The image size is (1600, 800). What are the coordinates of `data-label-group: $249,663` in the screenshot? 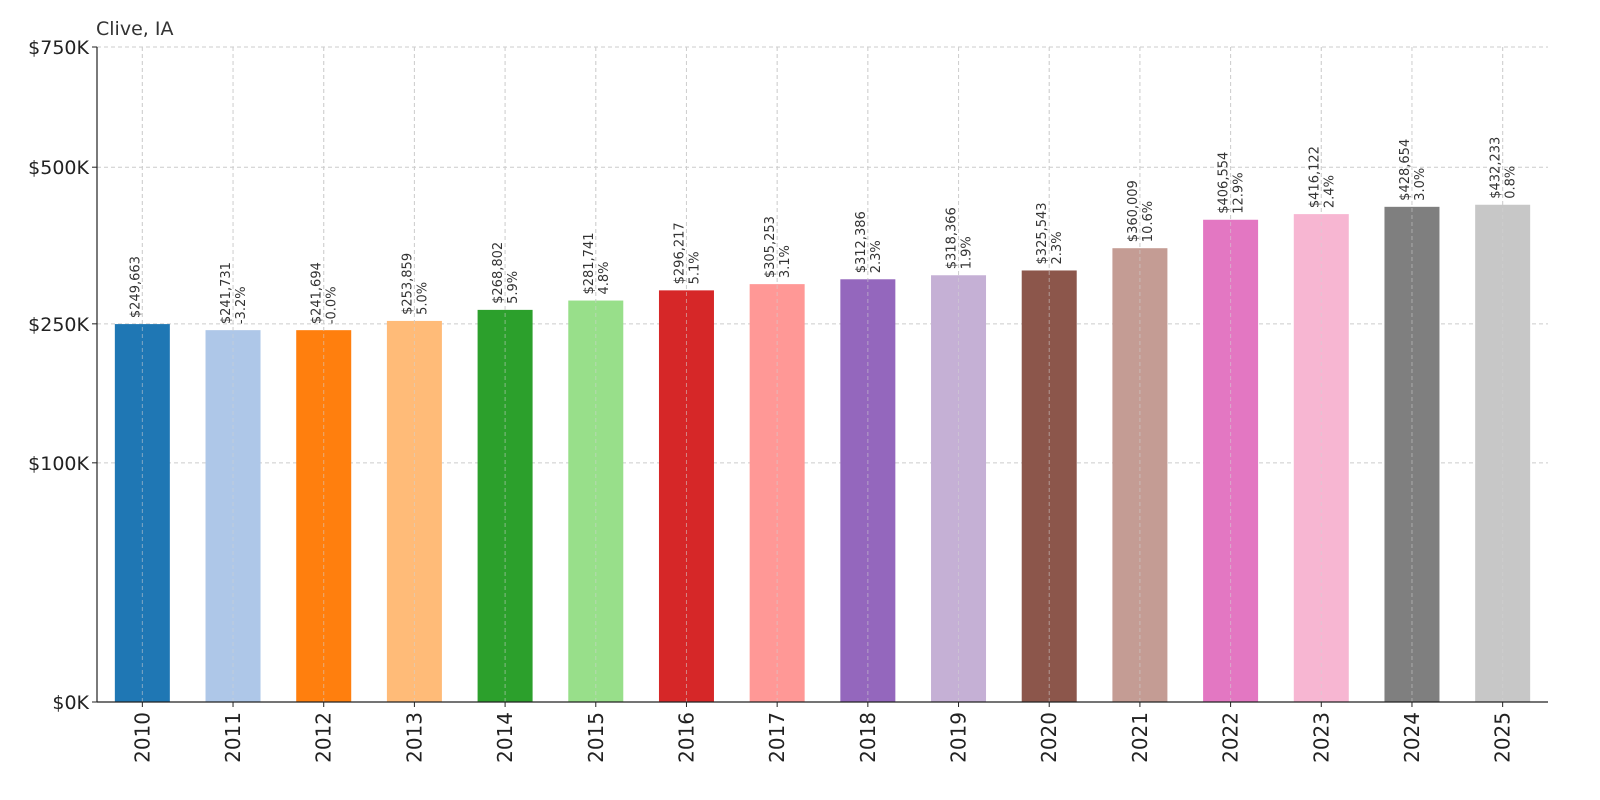 It's located at (135, 287).